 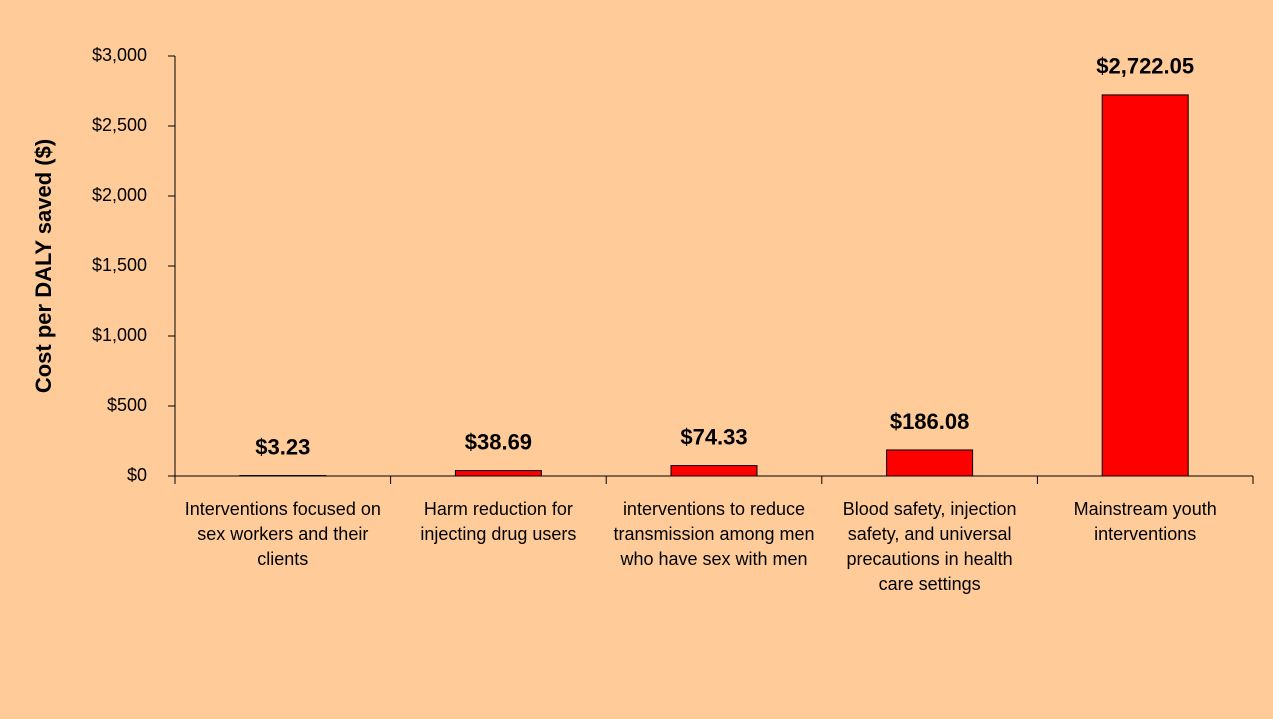 I want to click on y-tick-label: $1,000, so click(x=119, y=335).